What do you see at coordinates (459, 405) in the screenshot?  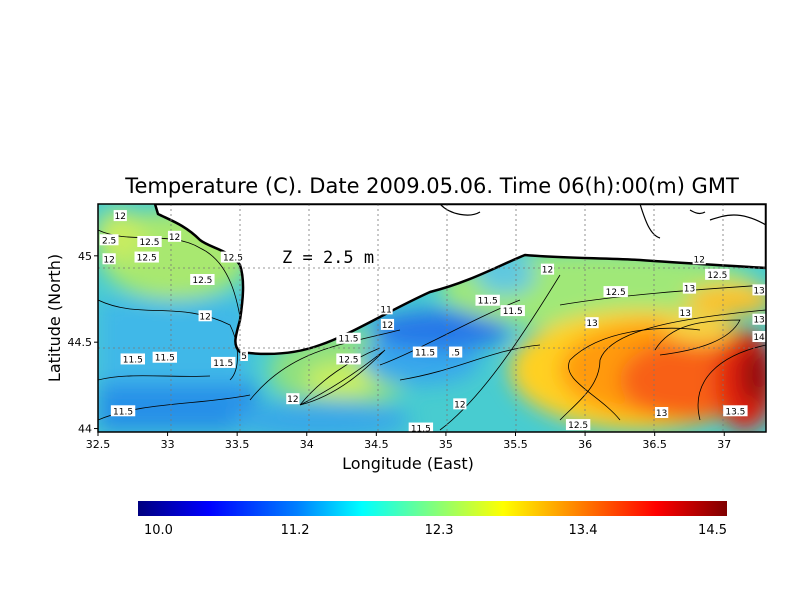 I see `contour-label-23: 12` at bounding box center [459, 405].